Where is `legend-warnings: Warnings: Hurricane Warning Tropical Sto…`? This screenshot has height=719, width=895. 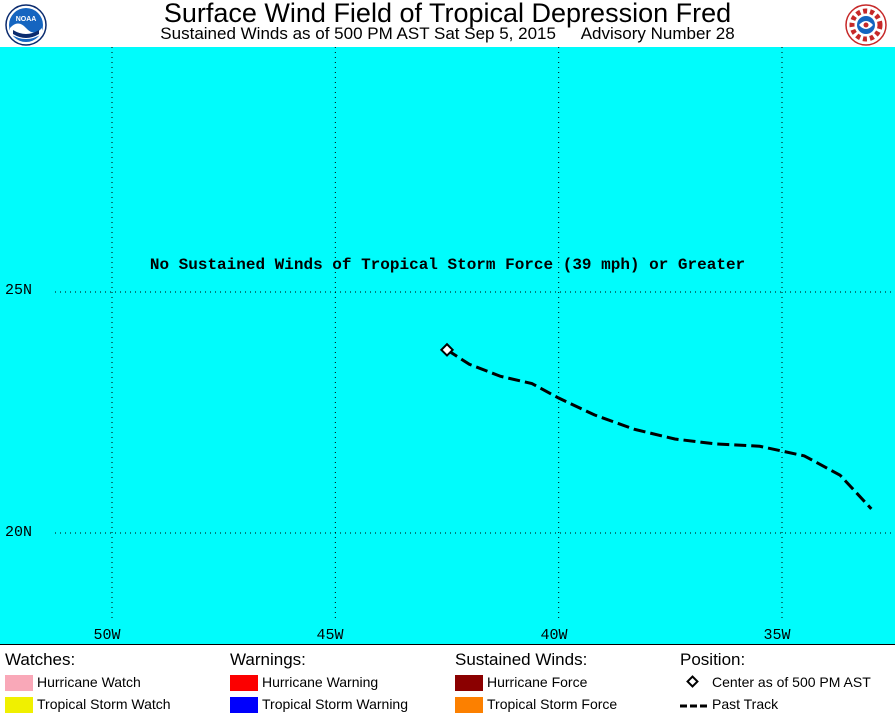 legend-warnings: Warnings: Hurricane Warning Tropical Sto… is located at coordinates (319, 682).